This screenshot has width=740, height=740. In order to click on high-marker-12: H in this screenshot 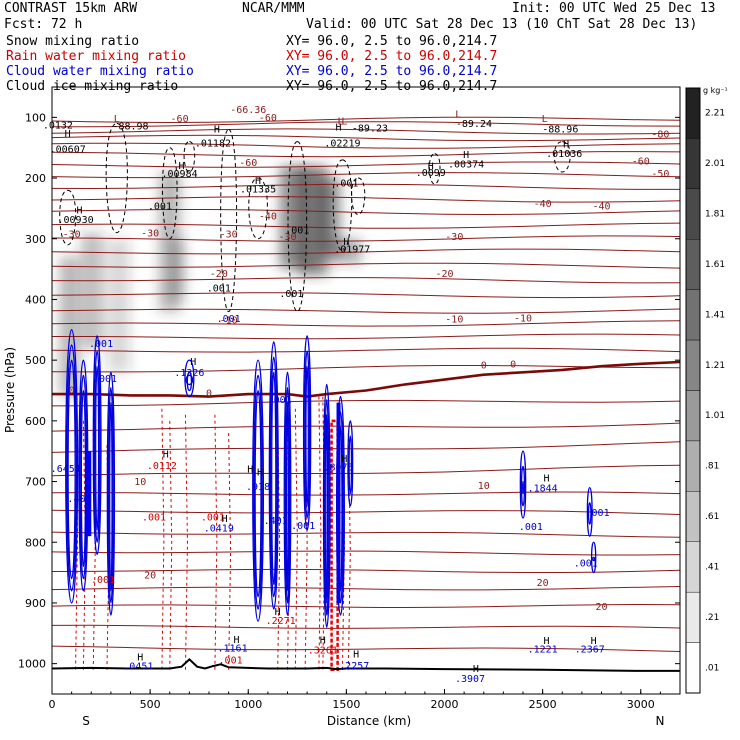, I will do `click(547, 479)`.